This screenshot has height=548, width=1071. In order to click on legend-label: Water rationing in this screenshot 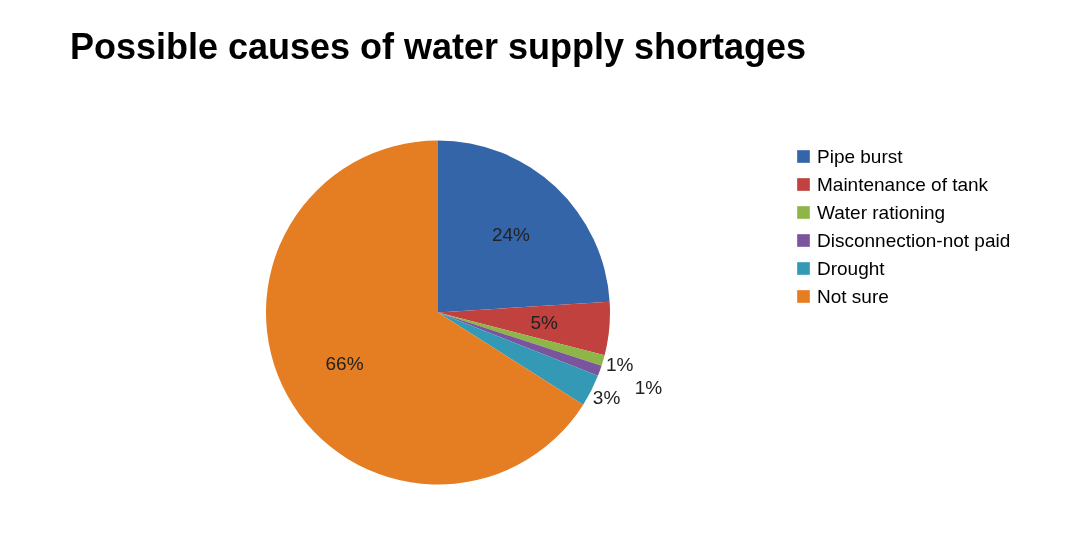, I will do `click(881, 212)`.